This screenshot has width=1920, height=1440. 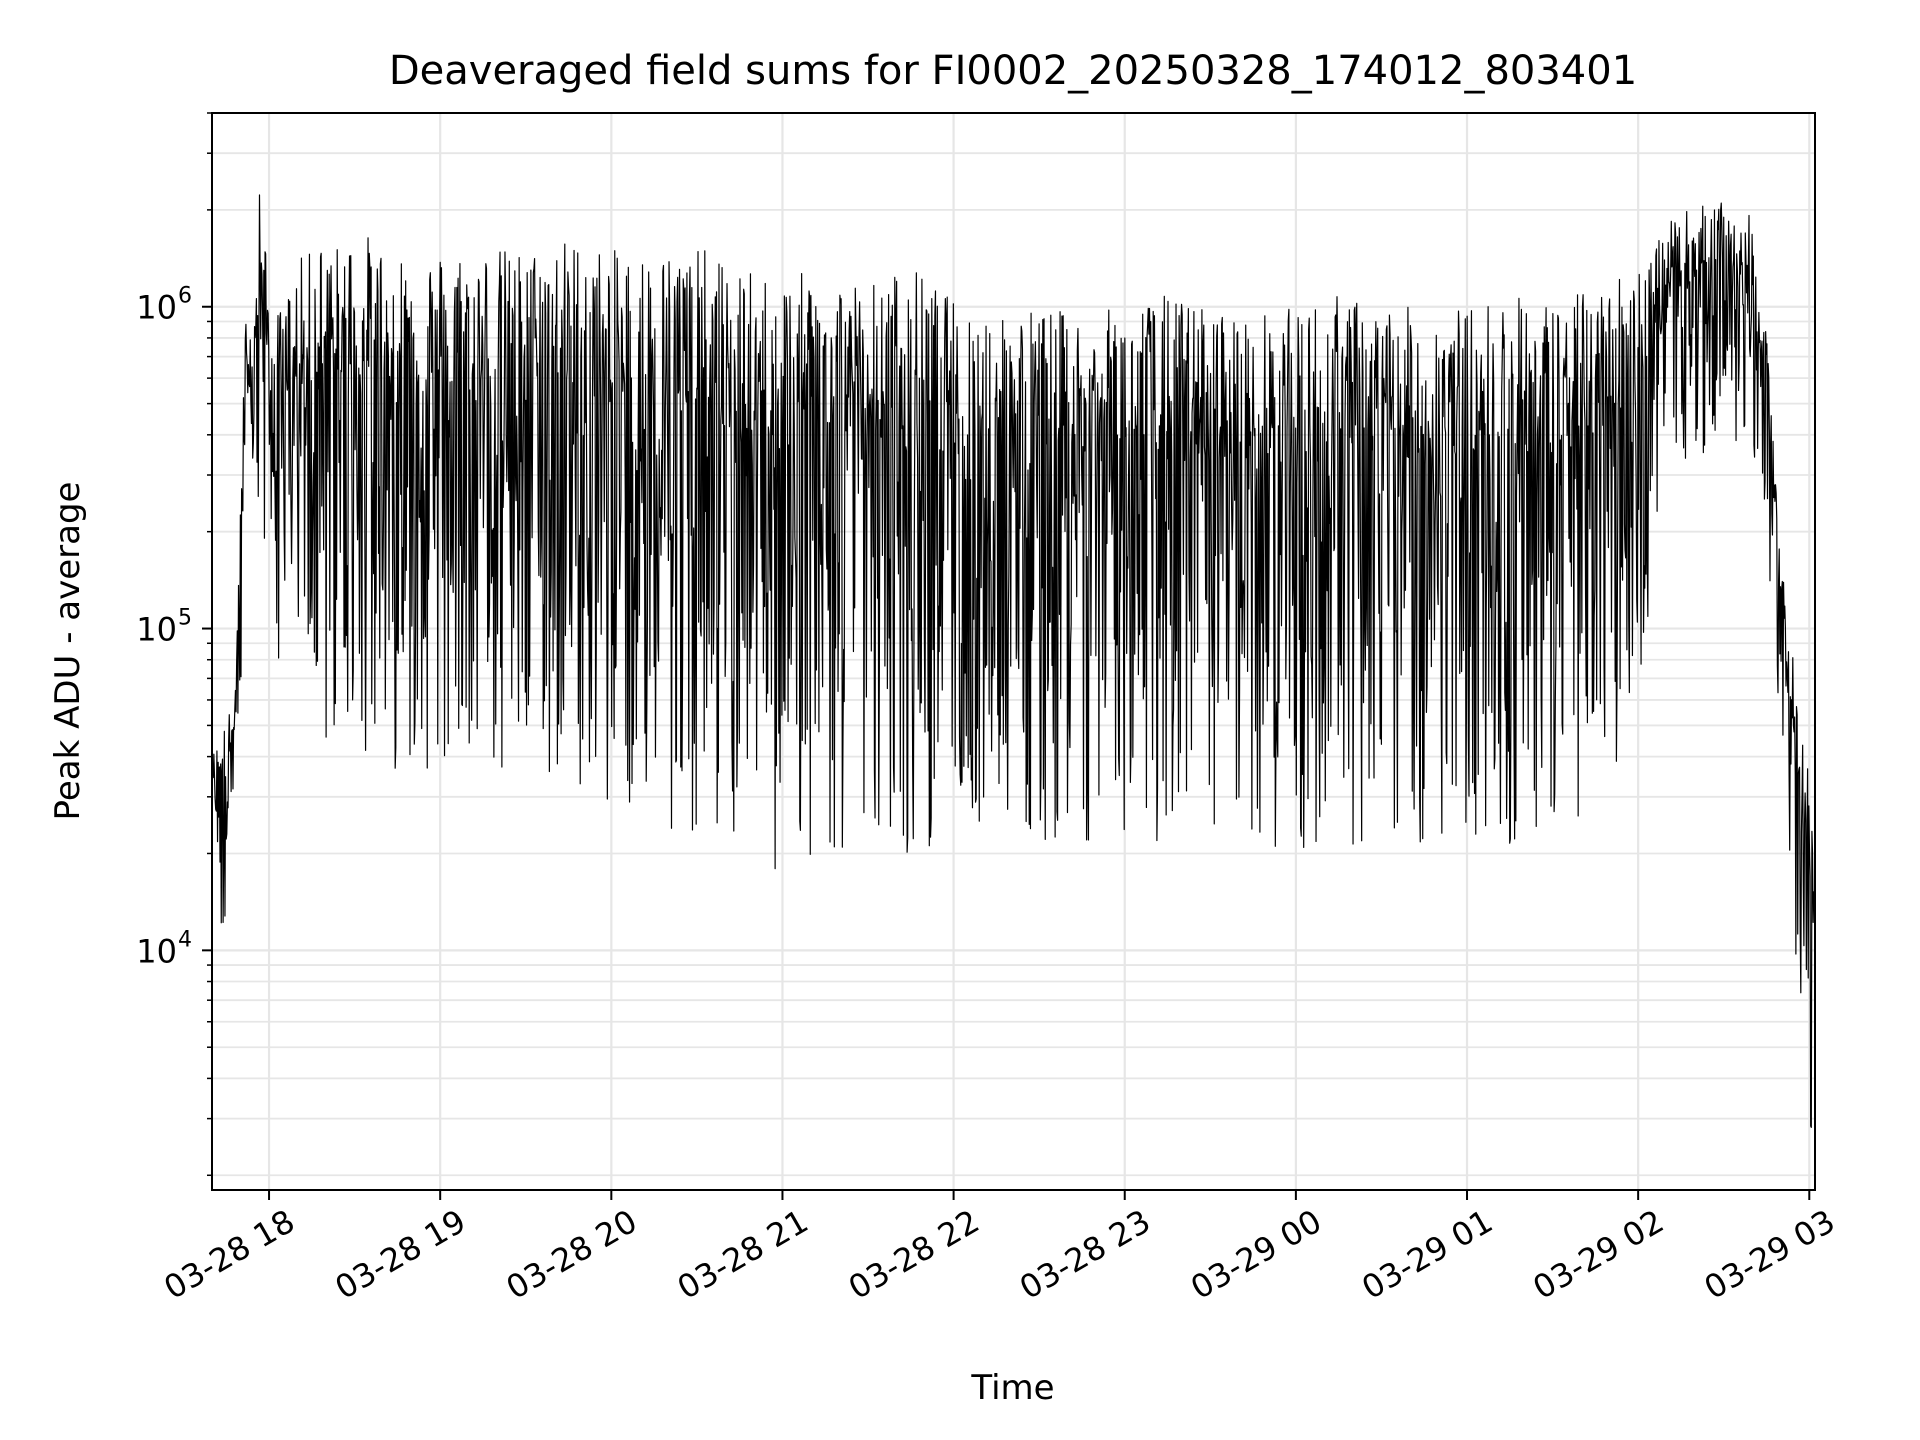 What do you see at coordinates (1012, 1388) in the screenshot?
I see `x-axis-label: Time` at bounding box center [1012, 1388].